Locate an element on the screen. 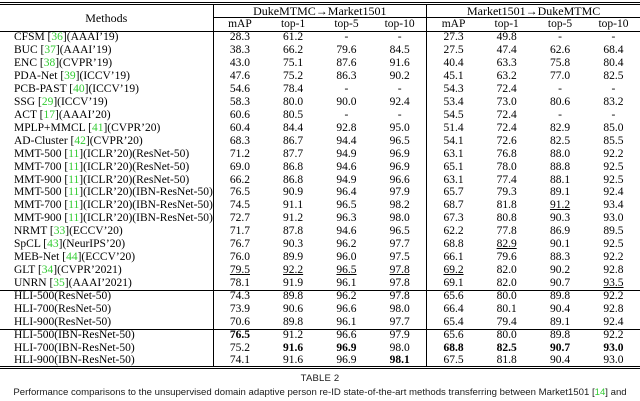 The width and height of the screenshot is (640, 401). metric-value: 85.0 is located at coordinates (613, 127).